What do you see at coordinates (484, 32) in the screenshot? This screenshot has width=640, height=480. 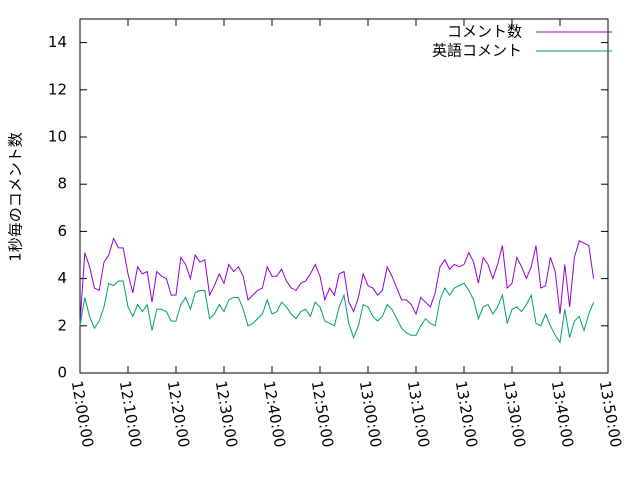 I see `legend-label: コメント数` at bounding box center [484, 32].